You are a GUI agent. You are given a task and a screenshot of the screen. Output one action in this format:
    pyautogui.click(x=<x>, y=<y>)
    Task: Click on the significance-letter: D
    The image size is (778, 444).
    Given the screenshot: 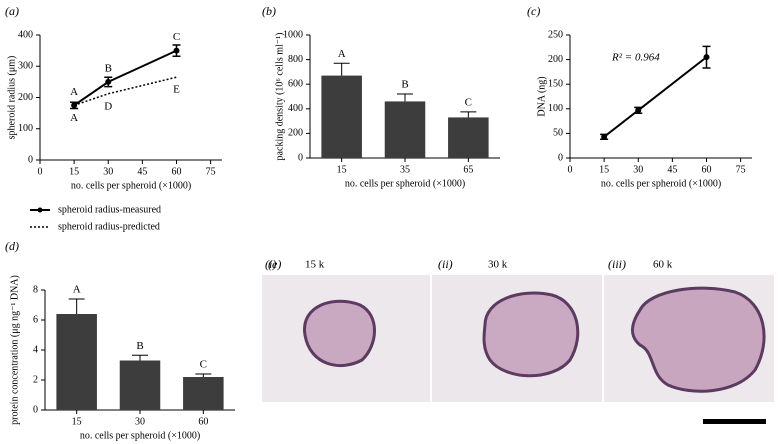 What is the action you would take?
    pyautogui.click(x=108, y=106)
    